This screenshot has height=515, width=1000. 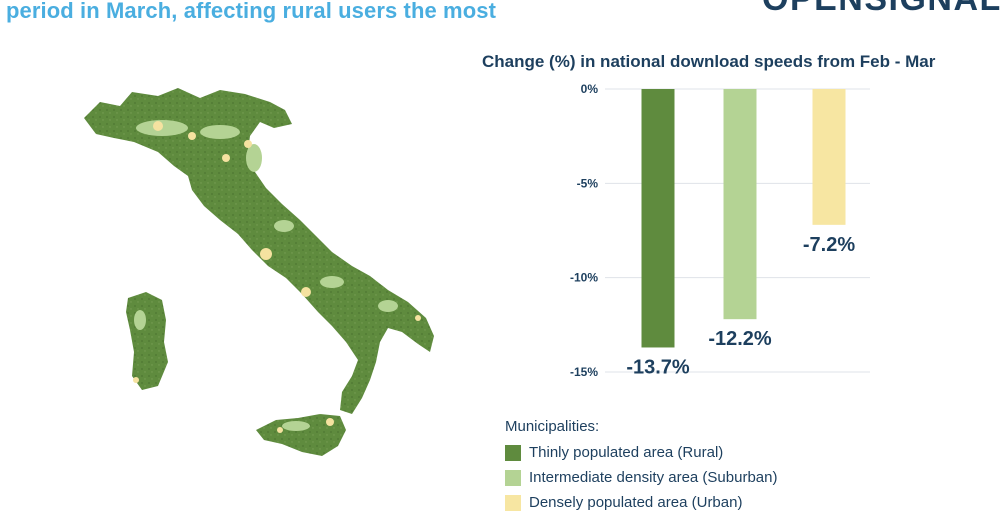 What do you see at coordinates (740, 339) in the screenshot?
I see `data-label-2: -12.2%` at bounding box center [740, 339].